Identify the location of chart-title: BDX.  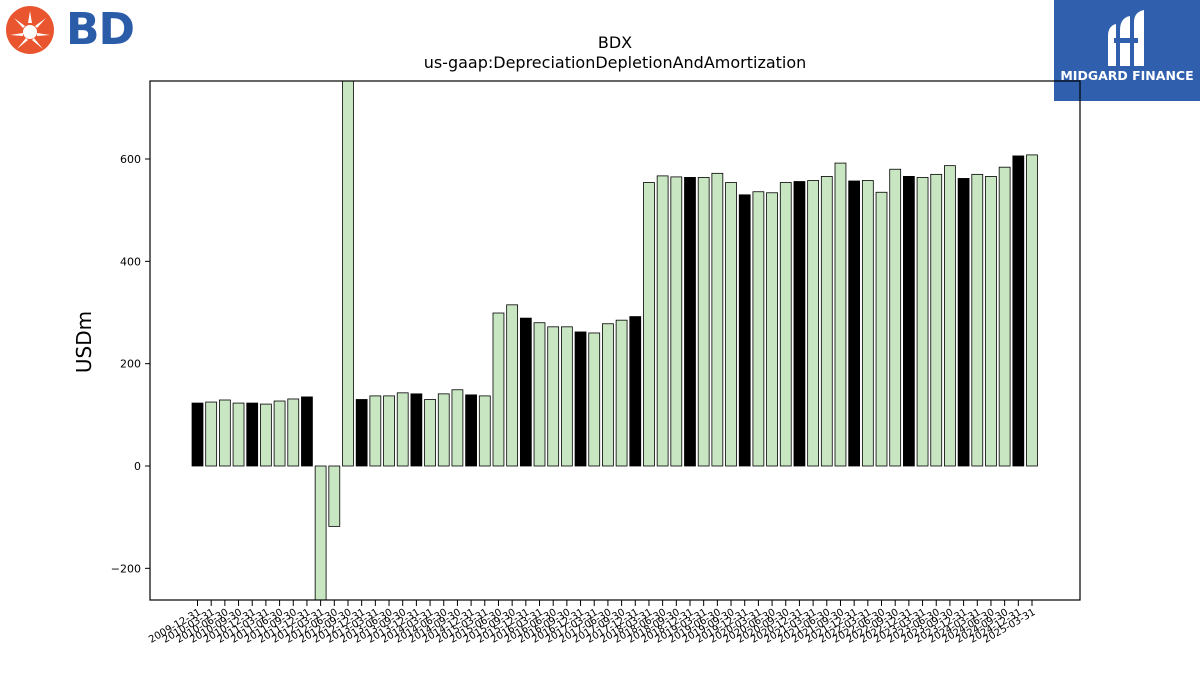
(615, 42).